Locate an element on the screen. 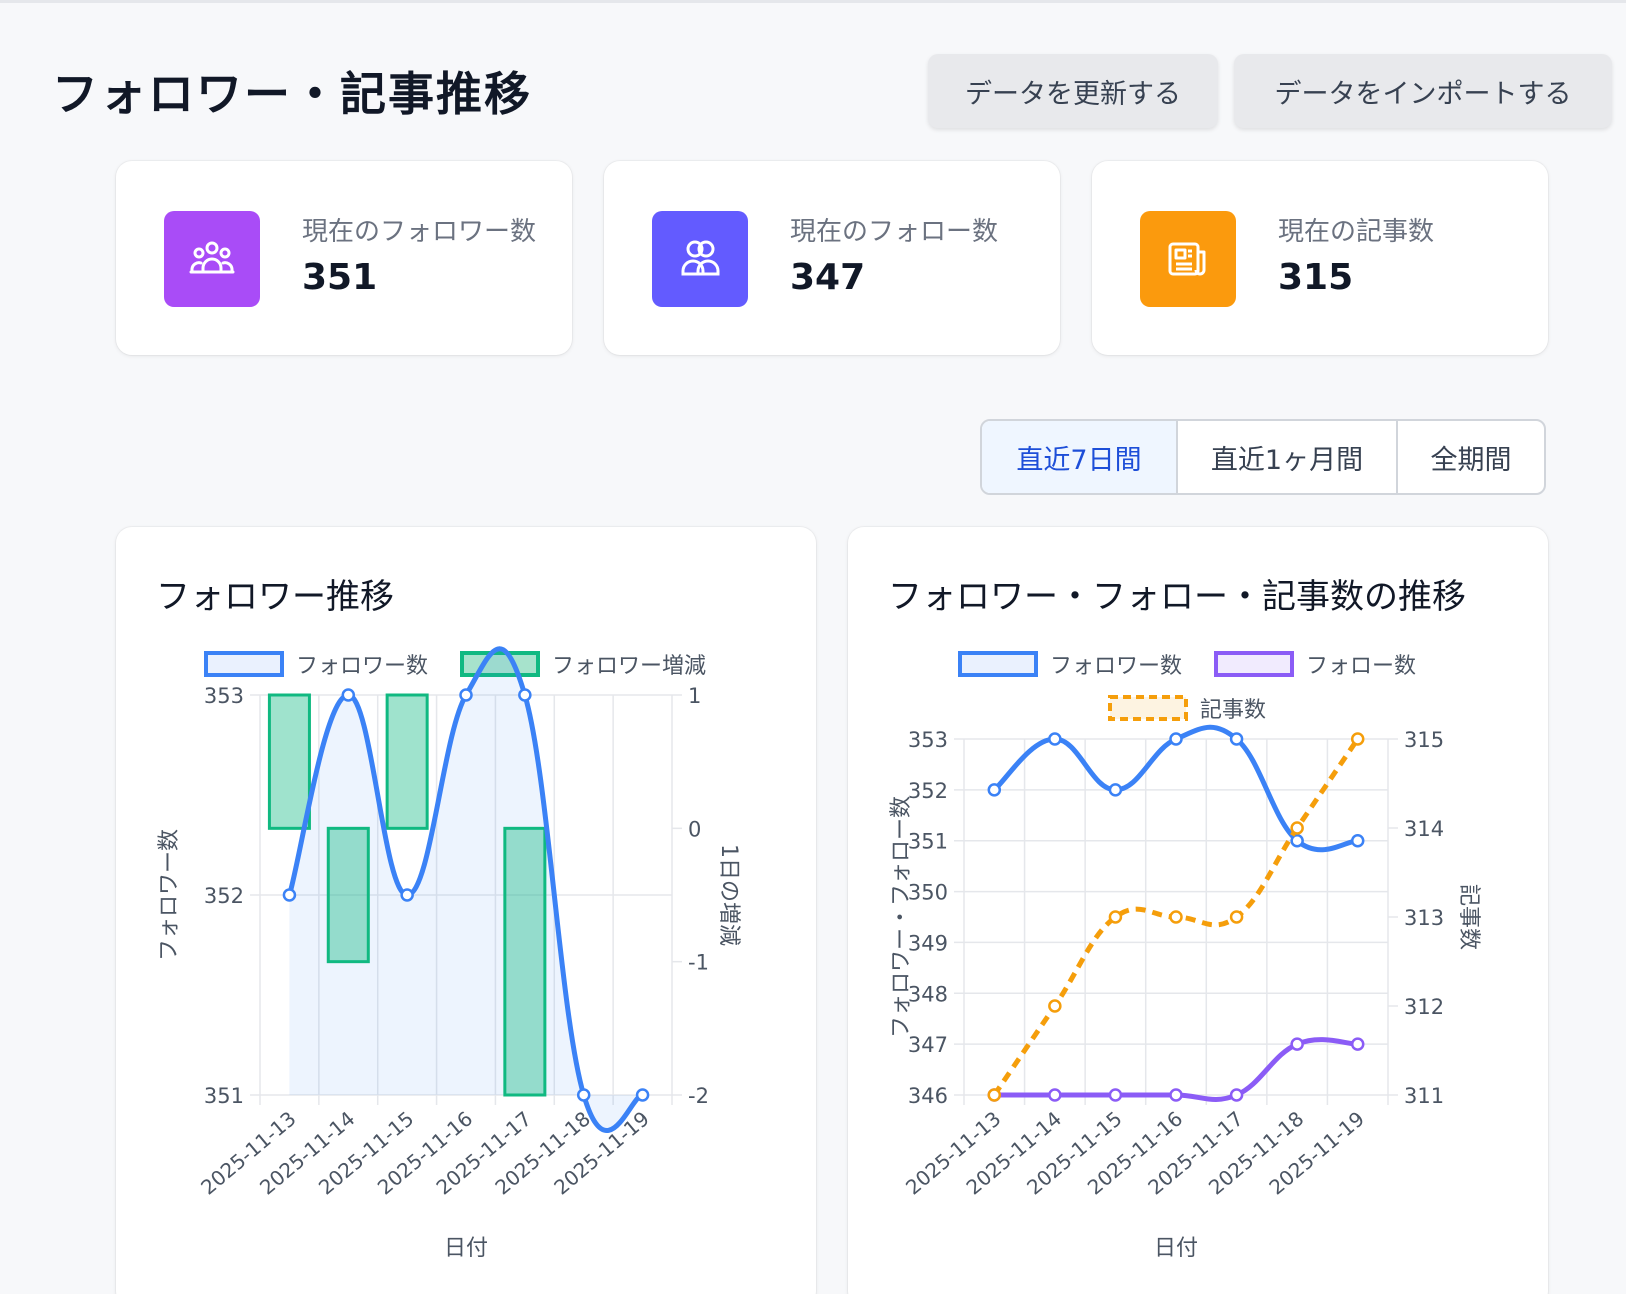  period-all: 全期間 is located at coordinates (1471, 460).